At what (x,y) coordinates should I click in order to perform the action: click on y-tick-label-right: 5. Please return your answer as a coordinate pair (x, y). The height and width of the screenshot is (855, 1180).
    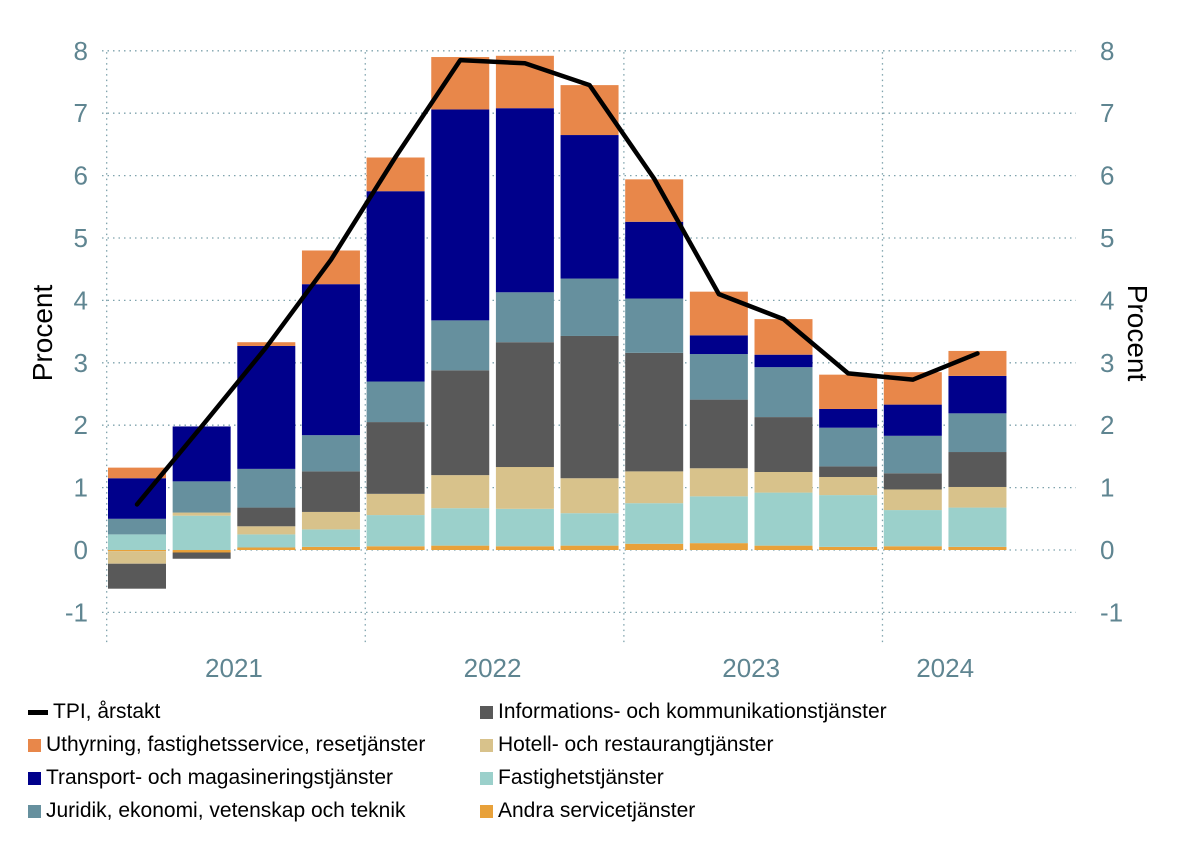
    Looking at the image, I should click on (1107, 238).